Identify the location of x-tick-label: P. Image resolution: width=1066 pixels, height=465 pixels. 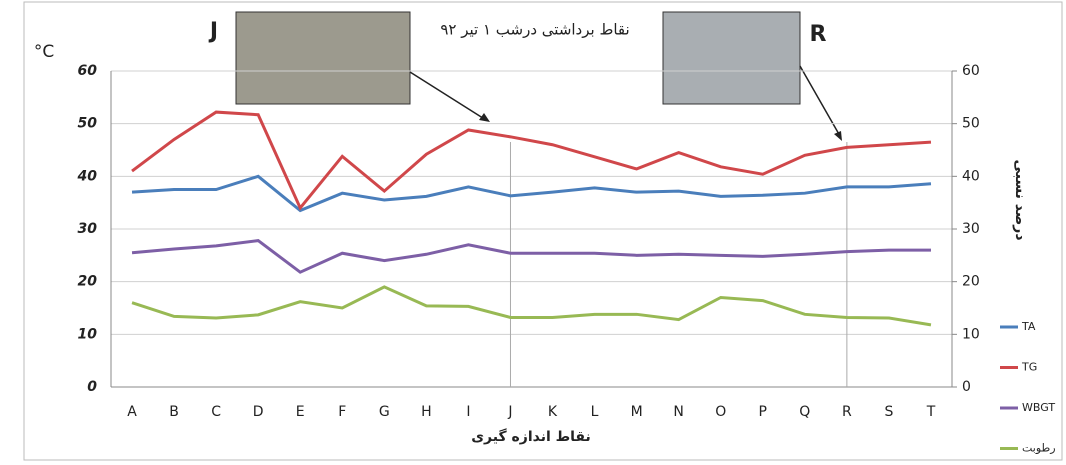
(763, 412).